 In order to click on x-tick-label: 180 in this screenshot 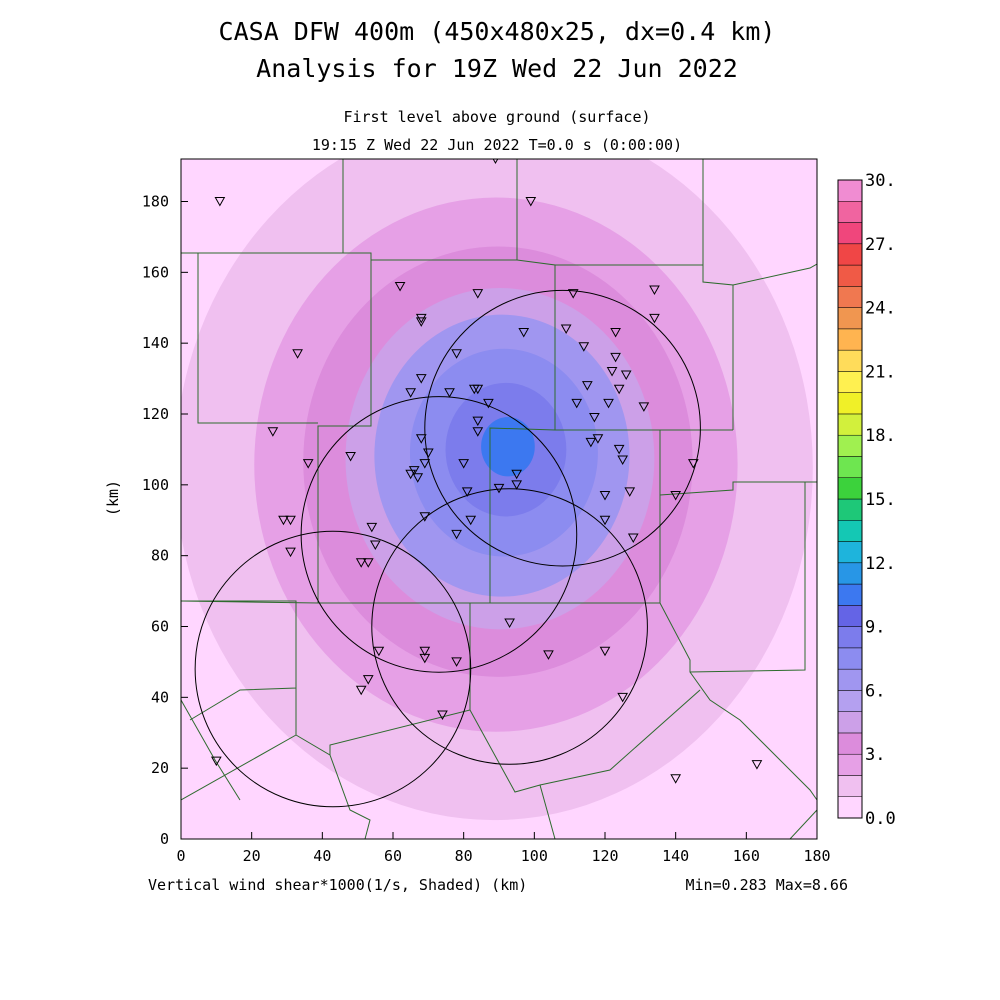, I will do `click(816, 856)`.